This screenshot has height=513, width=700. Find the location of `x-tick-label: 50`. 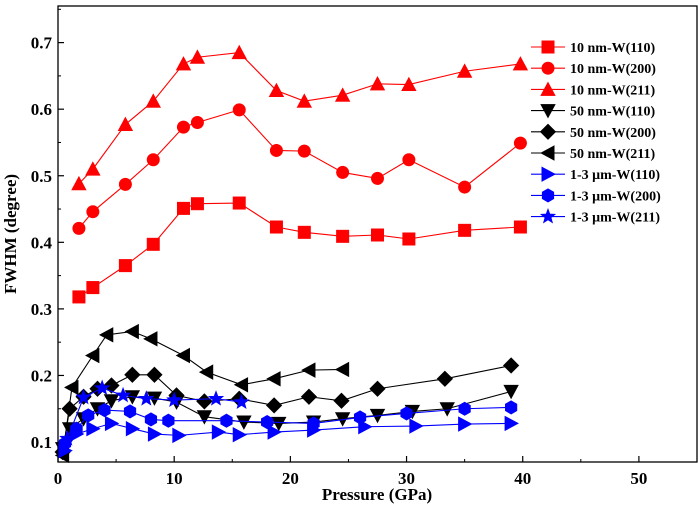

x-tick-label: 50 is located at coordinates (638, 478).